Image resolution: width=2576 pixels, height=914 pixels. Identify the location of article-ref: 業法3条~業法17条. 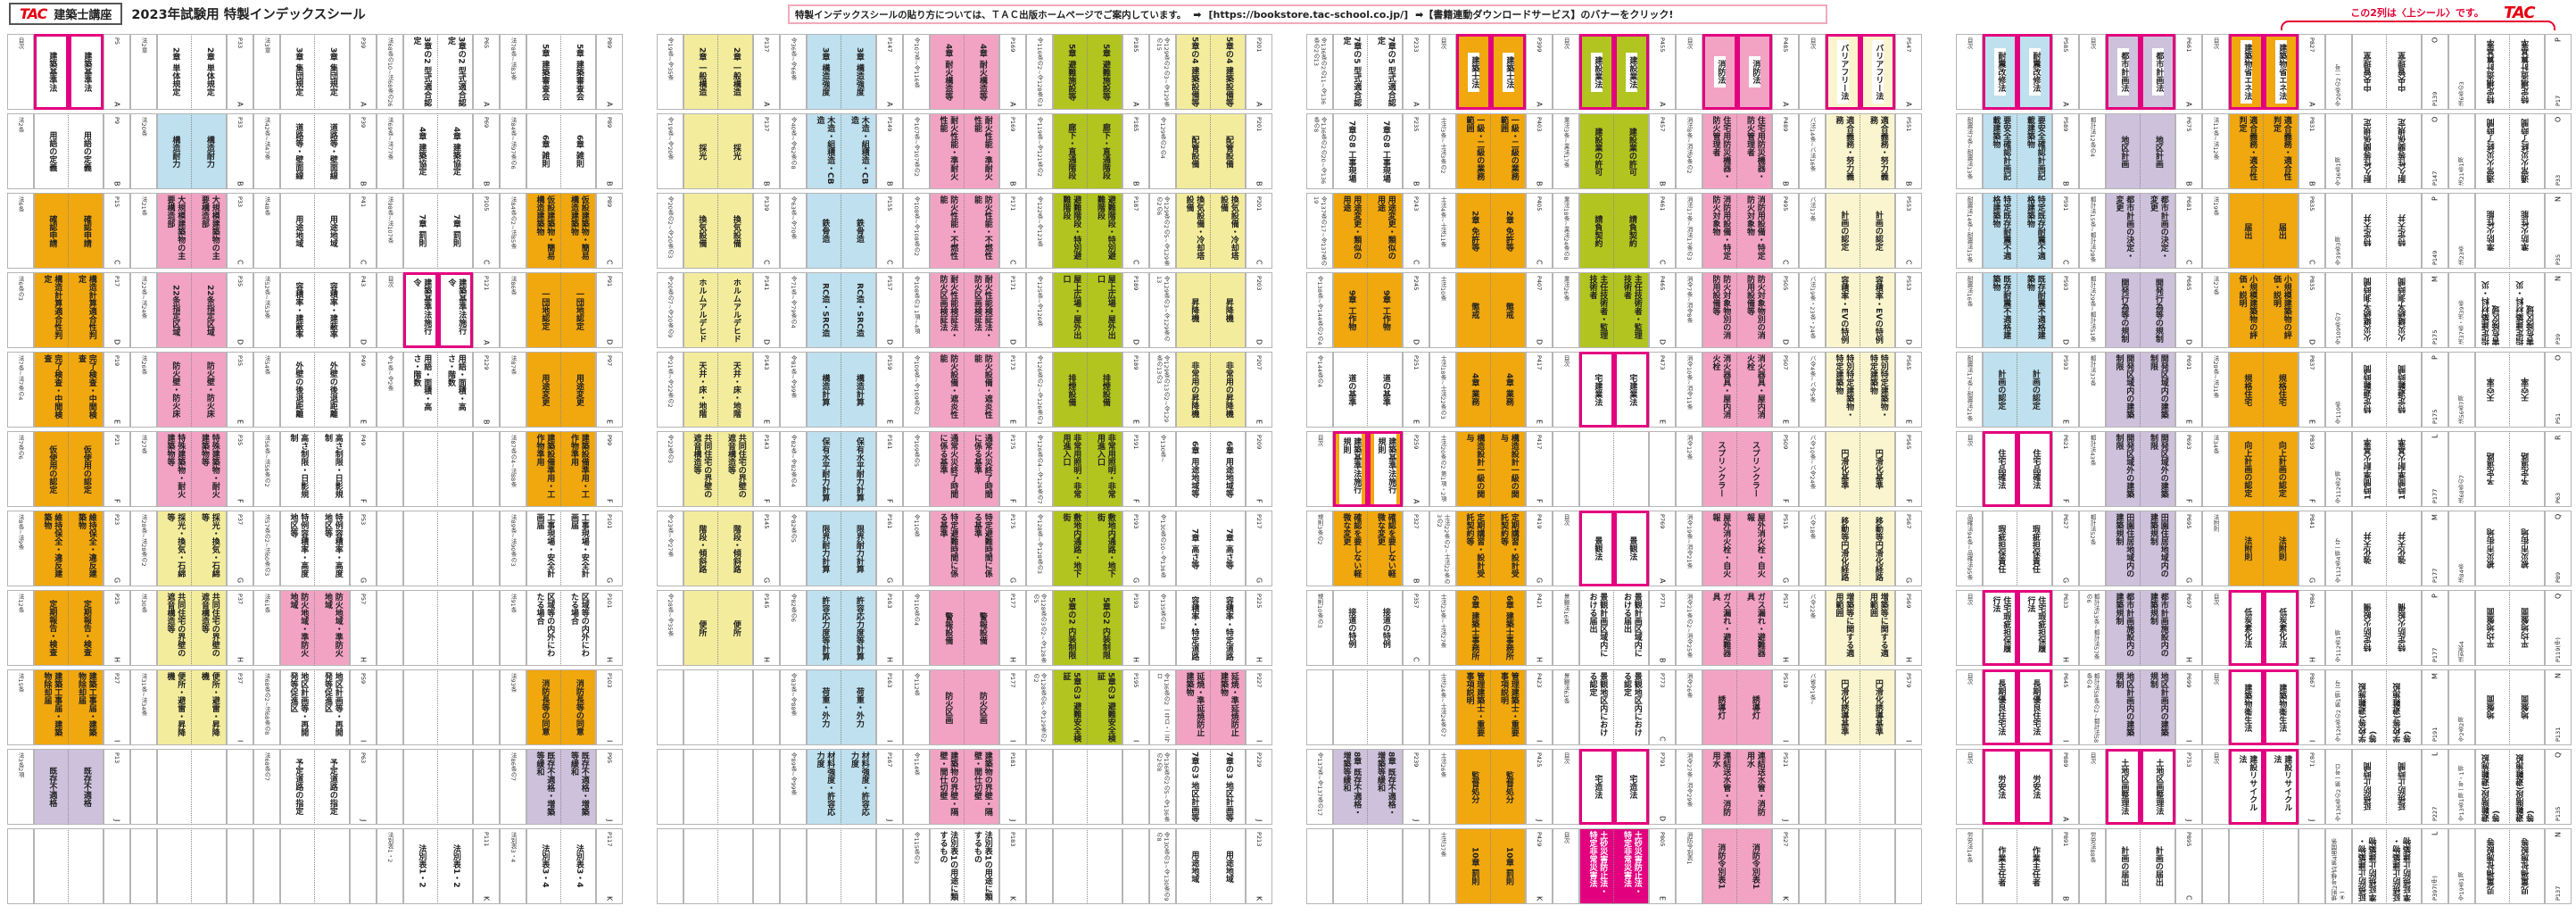
(1566, 151).